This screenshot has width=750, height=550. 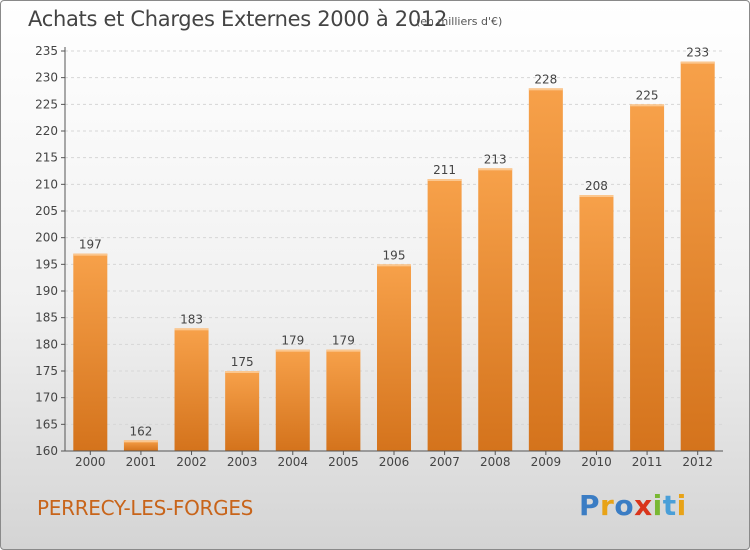 I want to click on bar-2008, so click(x=495, y=310).